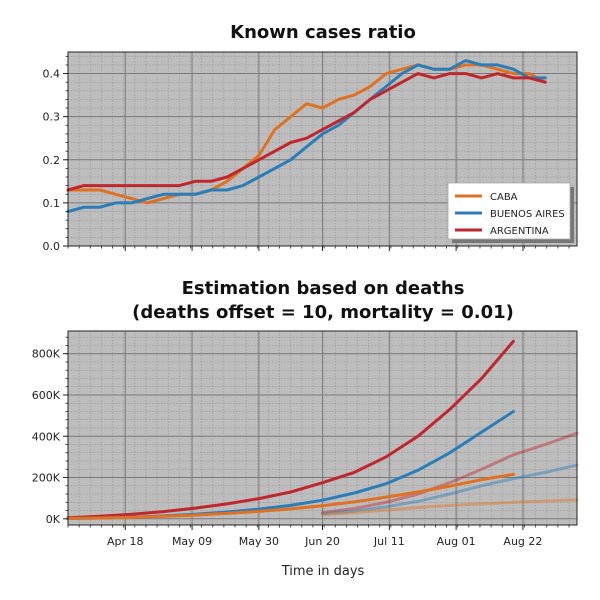  What do you see at coordinates (46, 395) in the screenshot?
I see `y-tick-label: 600K` at bounding box center [46, 395].